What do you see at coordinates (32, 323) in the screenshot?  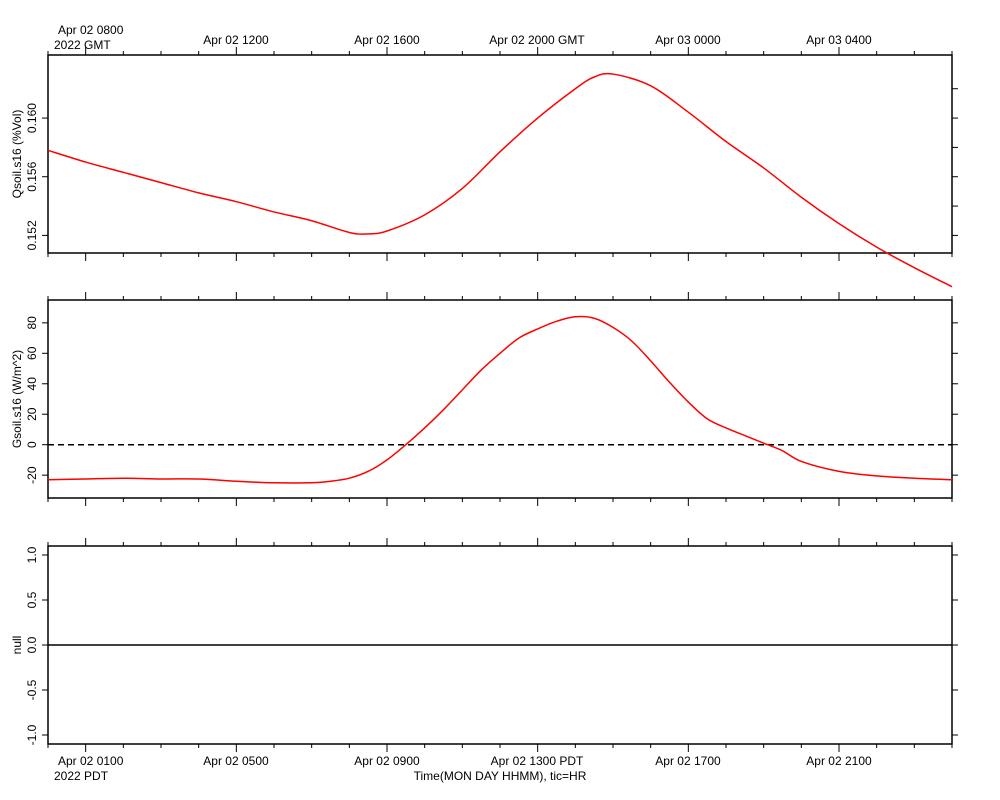 I see `y-tick-label: 80` at bounding box center [32, 323].